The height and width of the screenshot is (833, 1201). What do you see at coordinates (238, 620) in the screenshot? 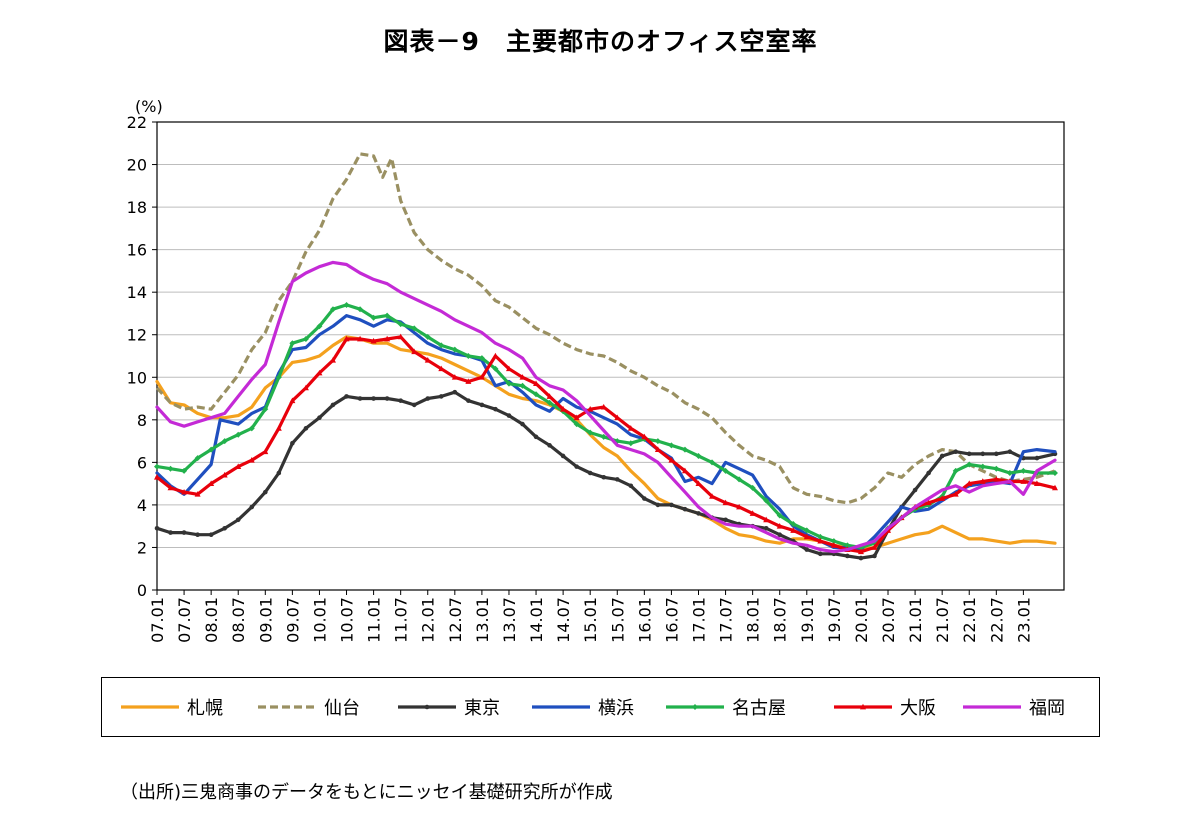
I see `x-tick-label: 08.07` at bounding box center [238, 620].